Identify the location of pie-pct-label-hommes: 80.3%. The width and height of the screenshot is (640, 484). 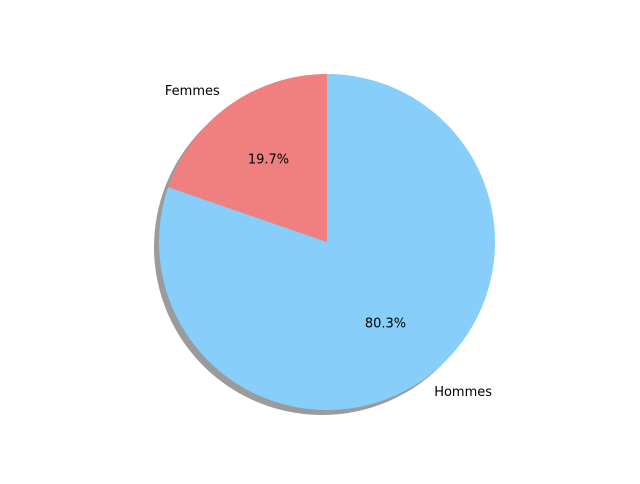
(385, 324).